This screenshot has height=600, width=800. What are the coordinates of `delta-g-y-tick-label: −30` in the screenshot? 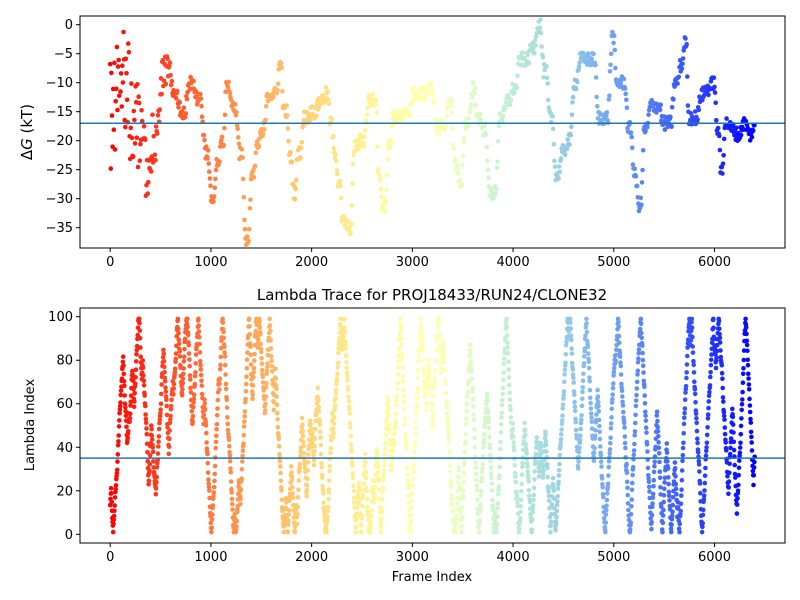 It's located at (59, 199).